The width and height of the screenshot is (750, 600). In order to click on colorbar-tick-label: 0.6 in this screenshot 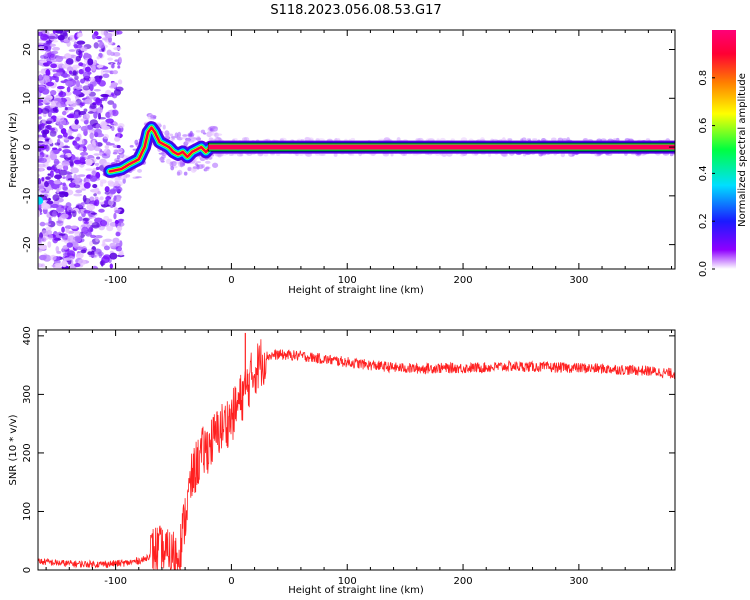, I will do `click(703, 126)`.